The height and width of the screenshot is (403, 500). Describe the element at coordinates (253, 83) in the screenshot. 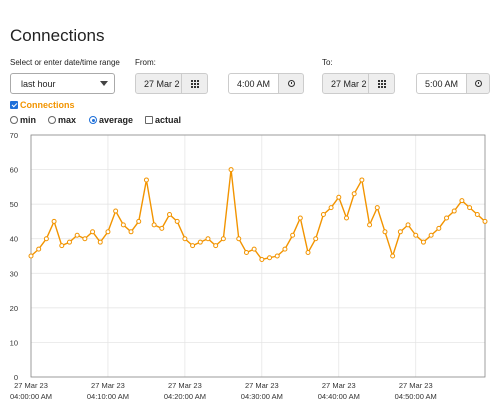

I see `from-time-field: 4:00 AM` at that location.